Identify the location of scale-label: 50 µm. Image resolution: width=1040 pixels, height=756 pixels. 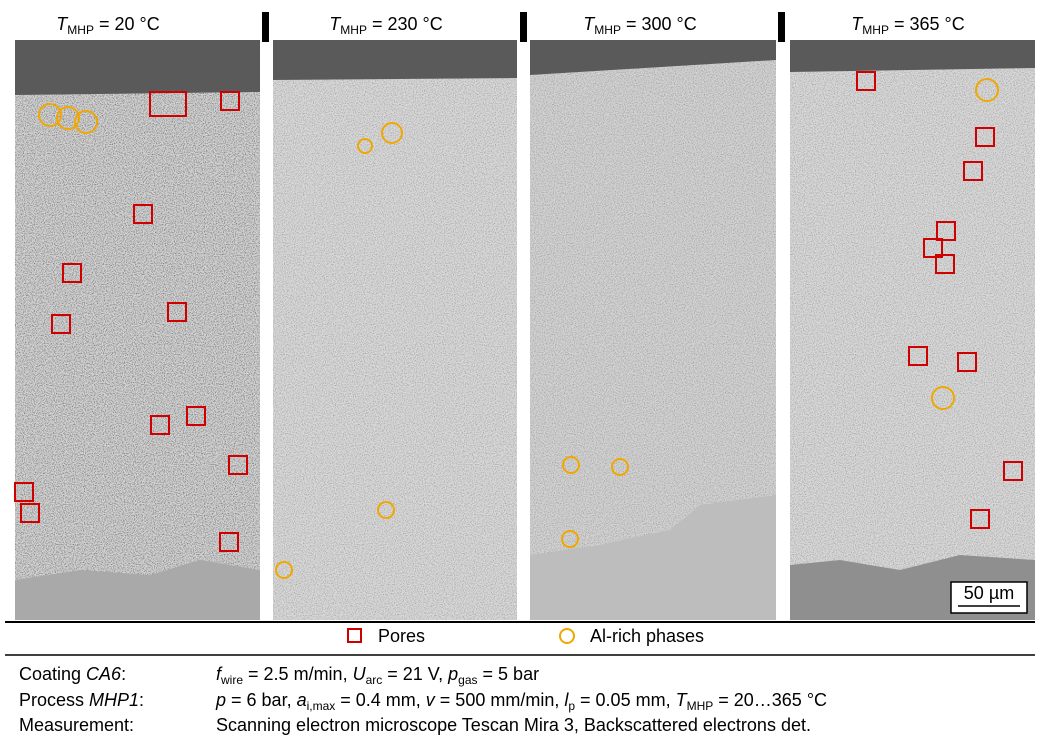
(989, 593).